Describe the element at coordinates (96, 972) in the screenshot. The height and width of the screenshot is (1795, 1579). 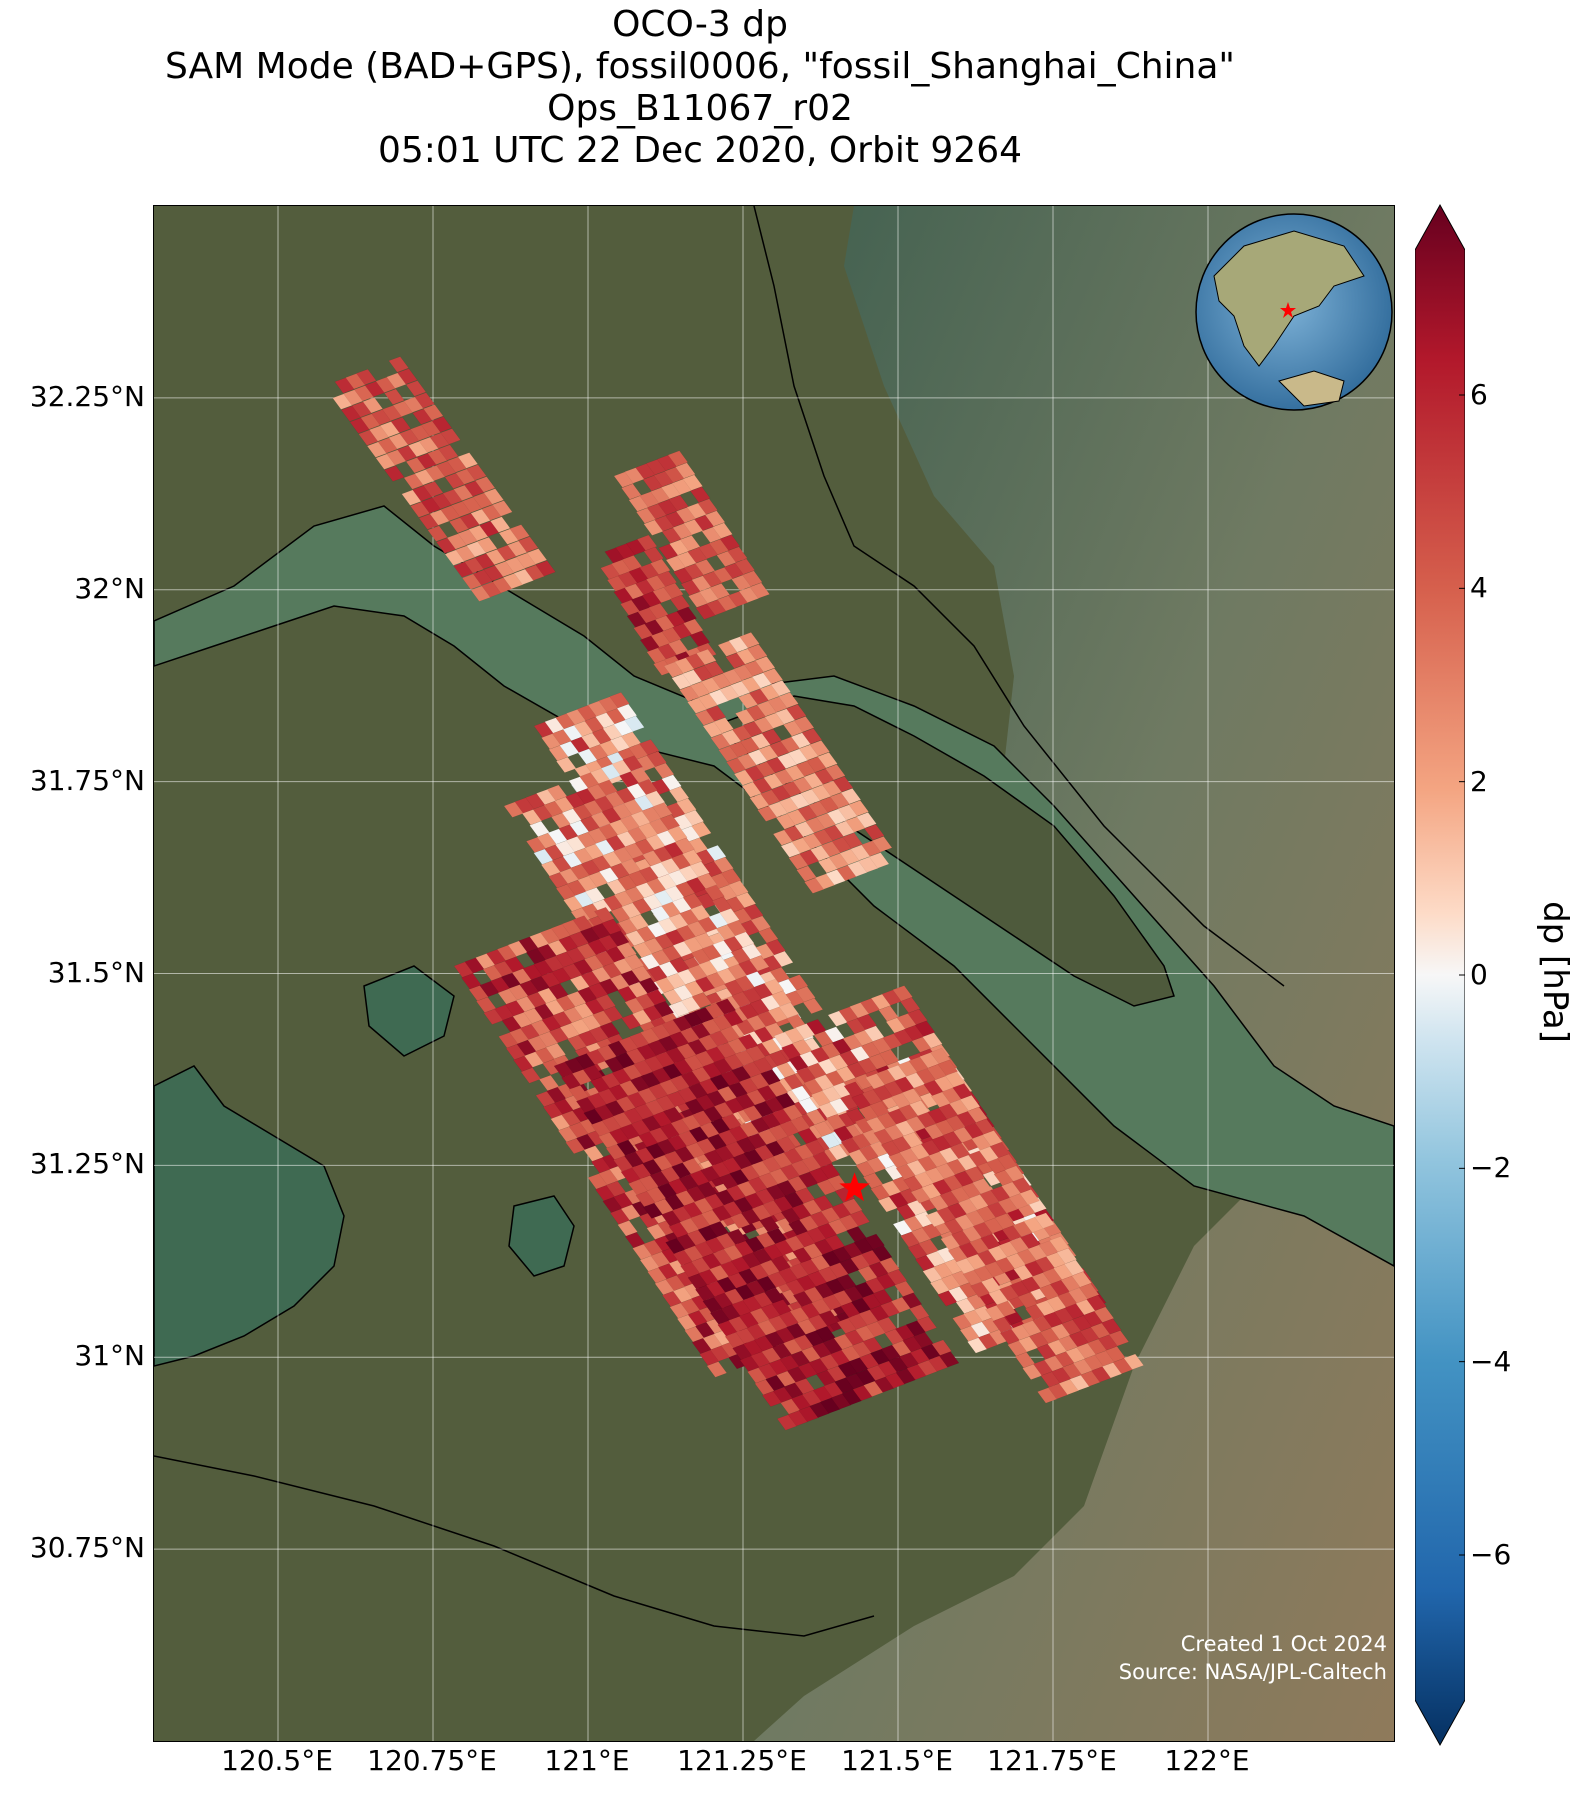
I see `lat-tick-label: 31.5°N` at that location.